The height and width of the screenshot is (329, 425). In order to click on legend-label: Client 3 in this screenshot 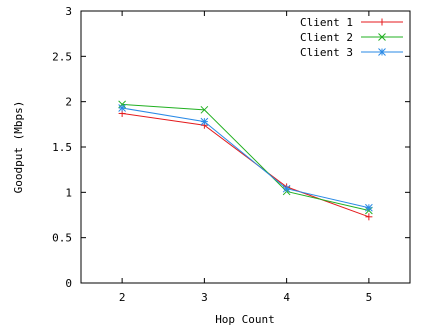, I will do `click(326, 52)`.